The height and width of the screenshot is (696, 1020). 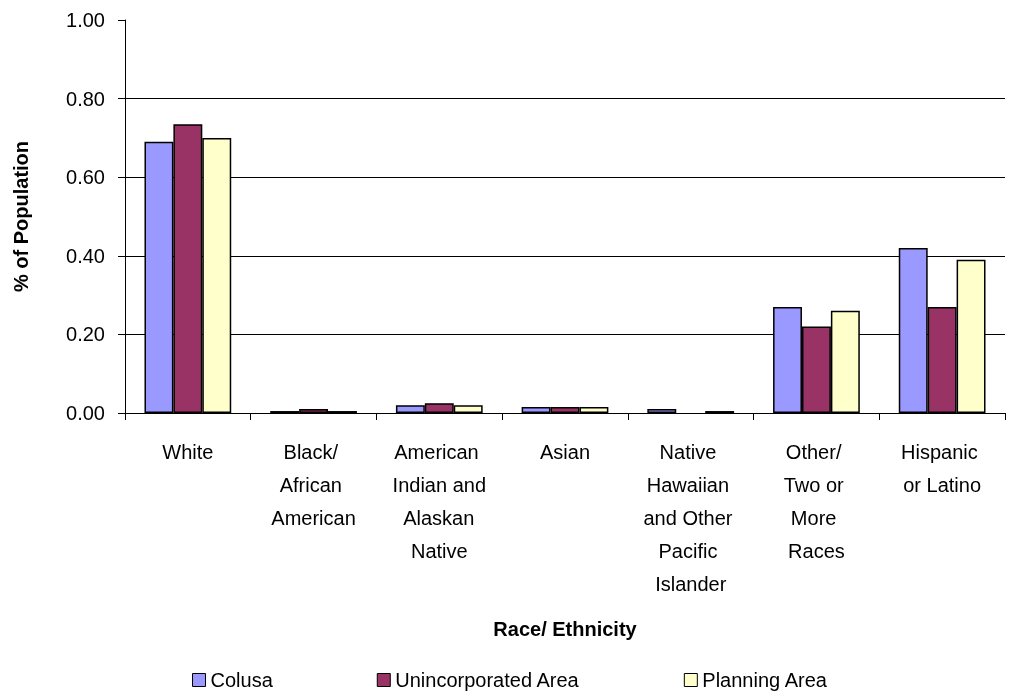 I want to click on y-tick-label: 0.60, so click(x=85, y=177).